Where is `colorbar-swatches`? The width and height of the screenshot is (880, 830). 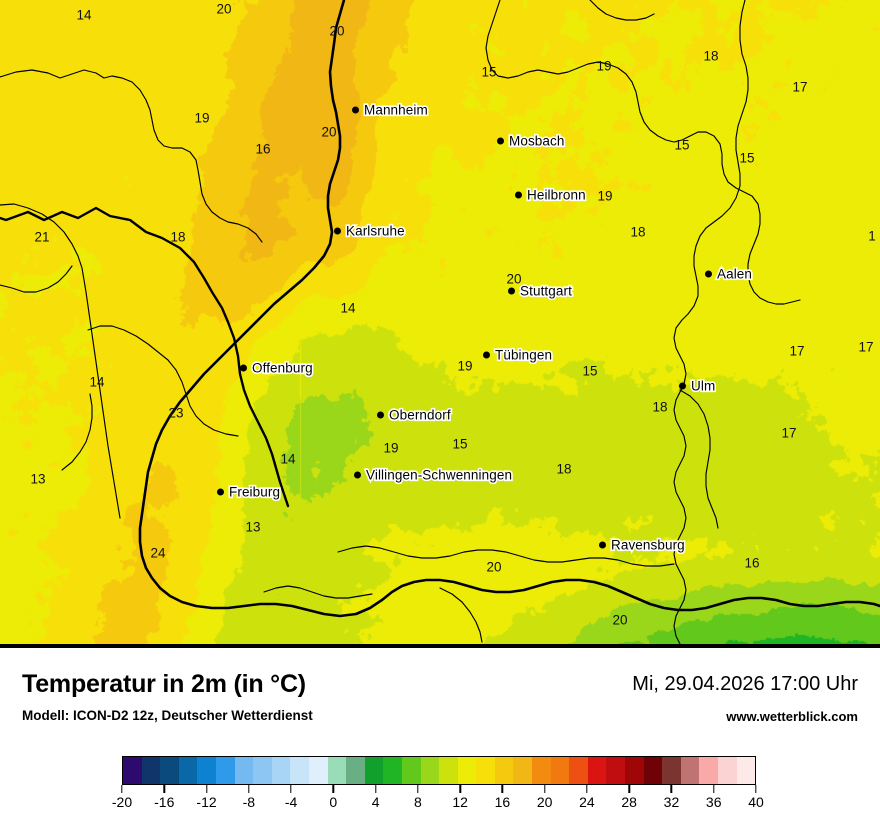 colorbar-swatches is located at coordinates (439, 770).